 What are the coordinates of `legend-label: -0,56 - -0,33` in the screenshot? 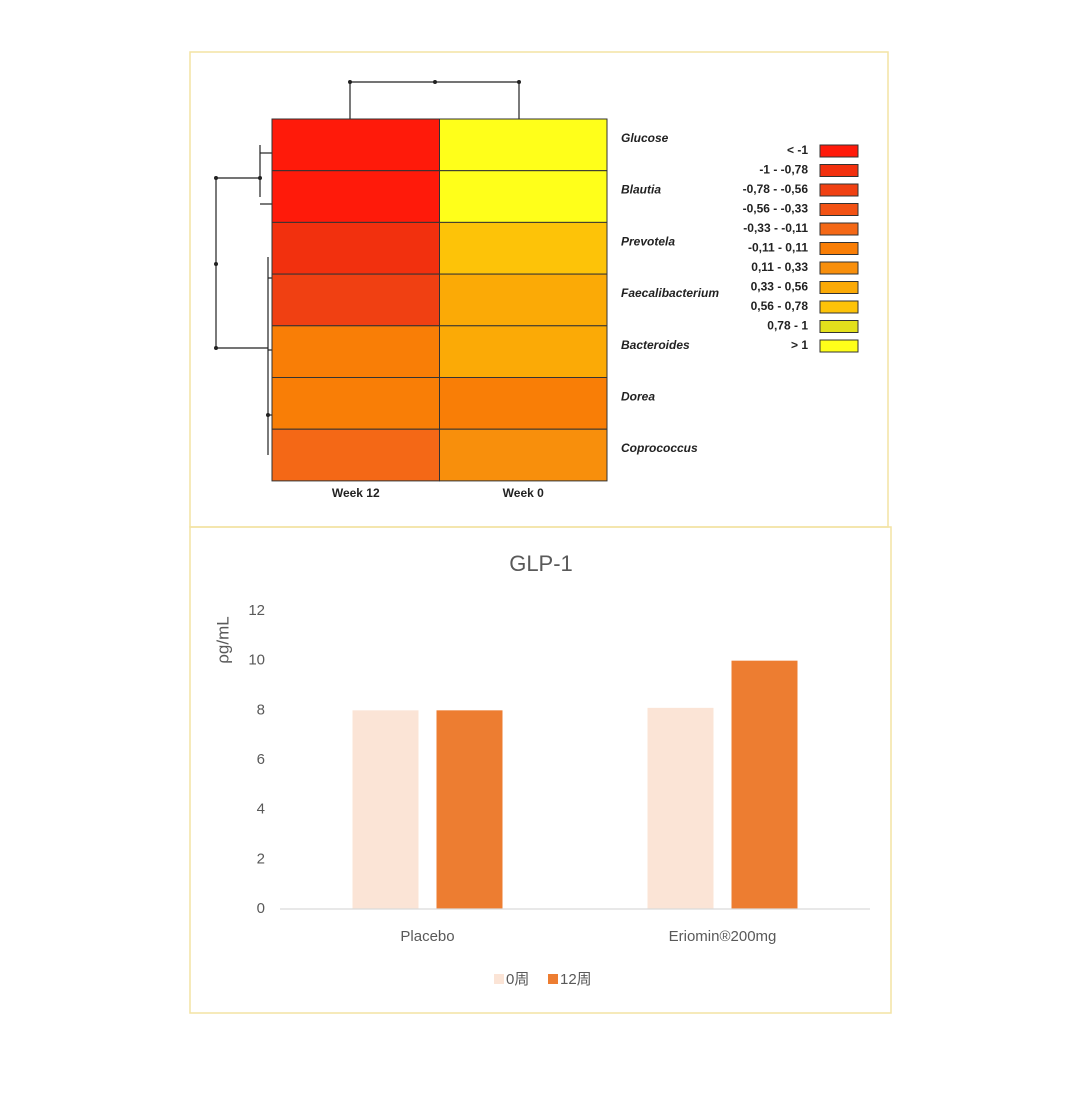 It's located at (776, 209).